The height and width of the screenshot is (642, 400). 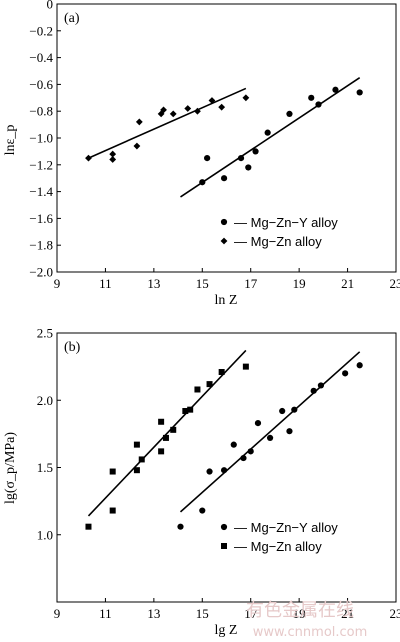 What do you see at coordinates (41, 30) in the screenshot?
I see `y-tick-label: −0.2` at bounding box center [41, 30].